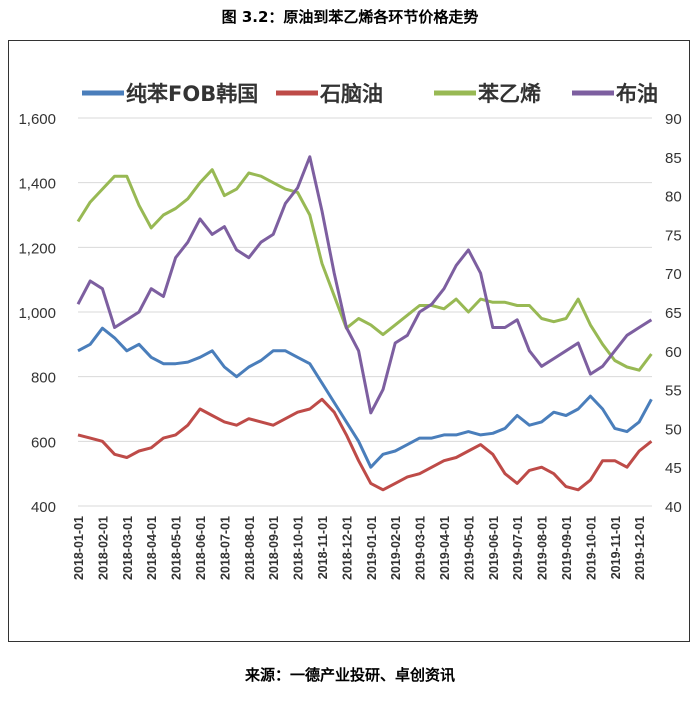  Describe the element at coordinates (567, 548) in the screenshot. I see `x-tick-label: 2019-09-01` at that location.